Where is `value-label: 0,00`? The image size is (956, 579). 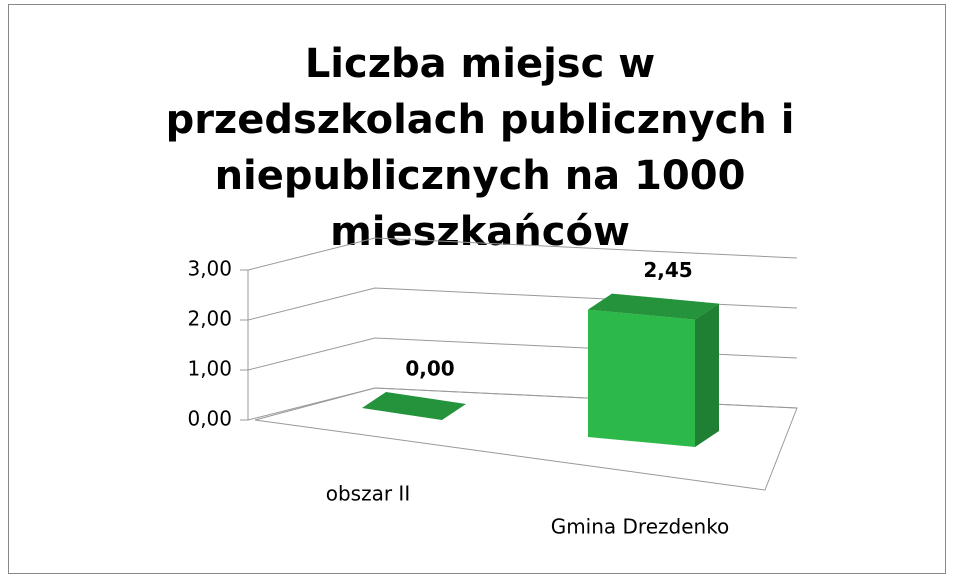
value-label: 0,00 is located at coordinates (429, 369).